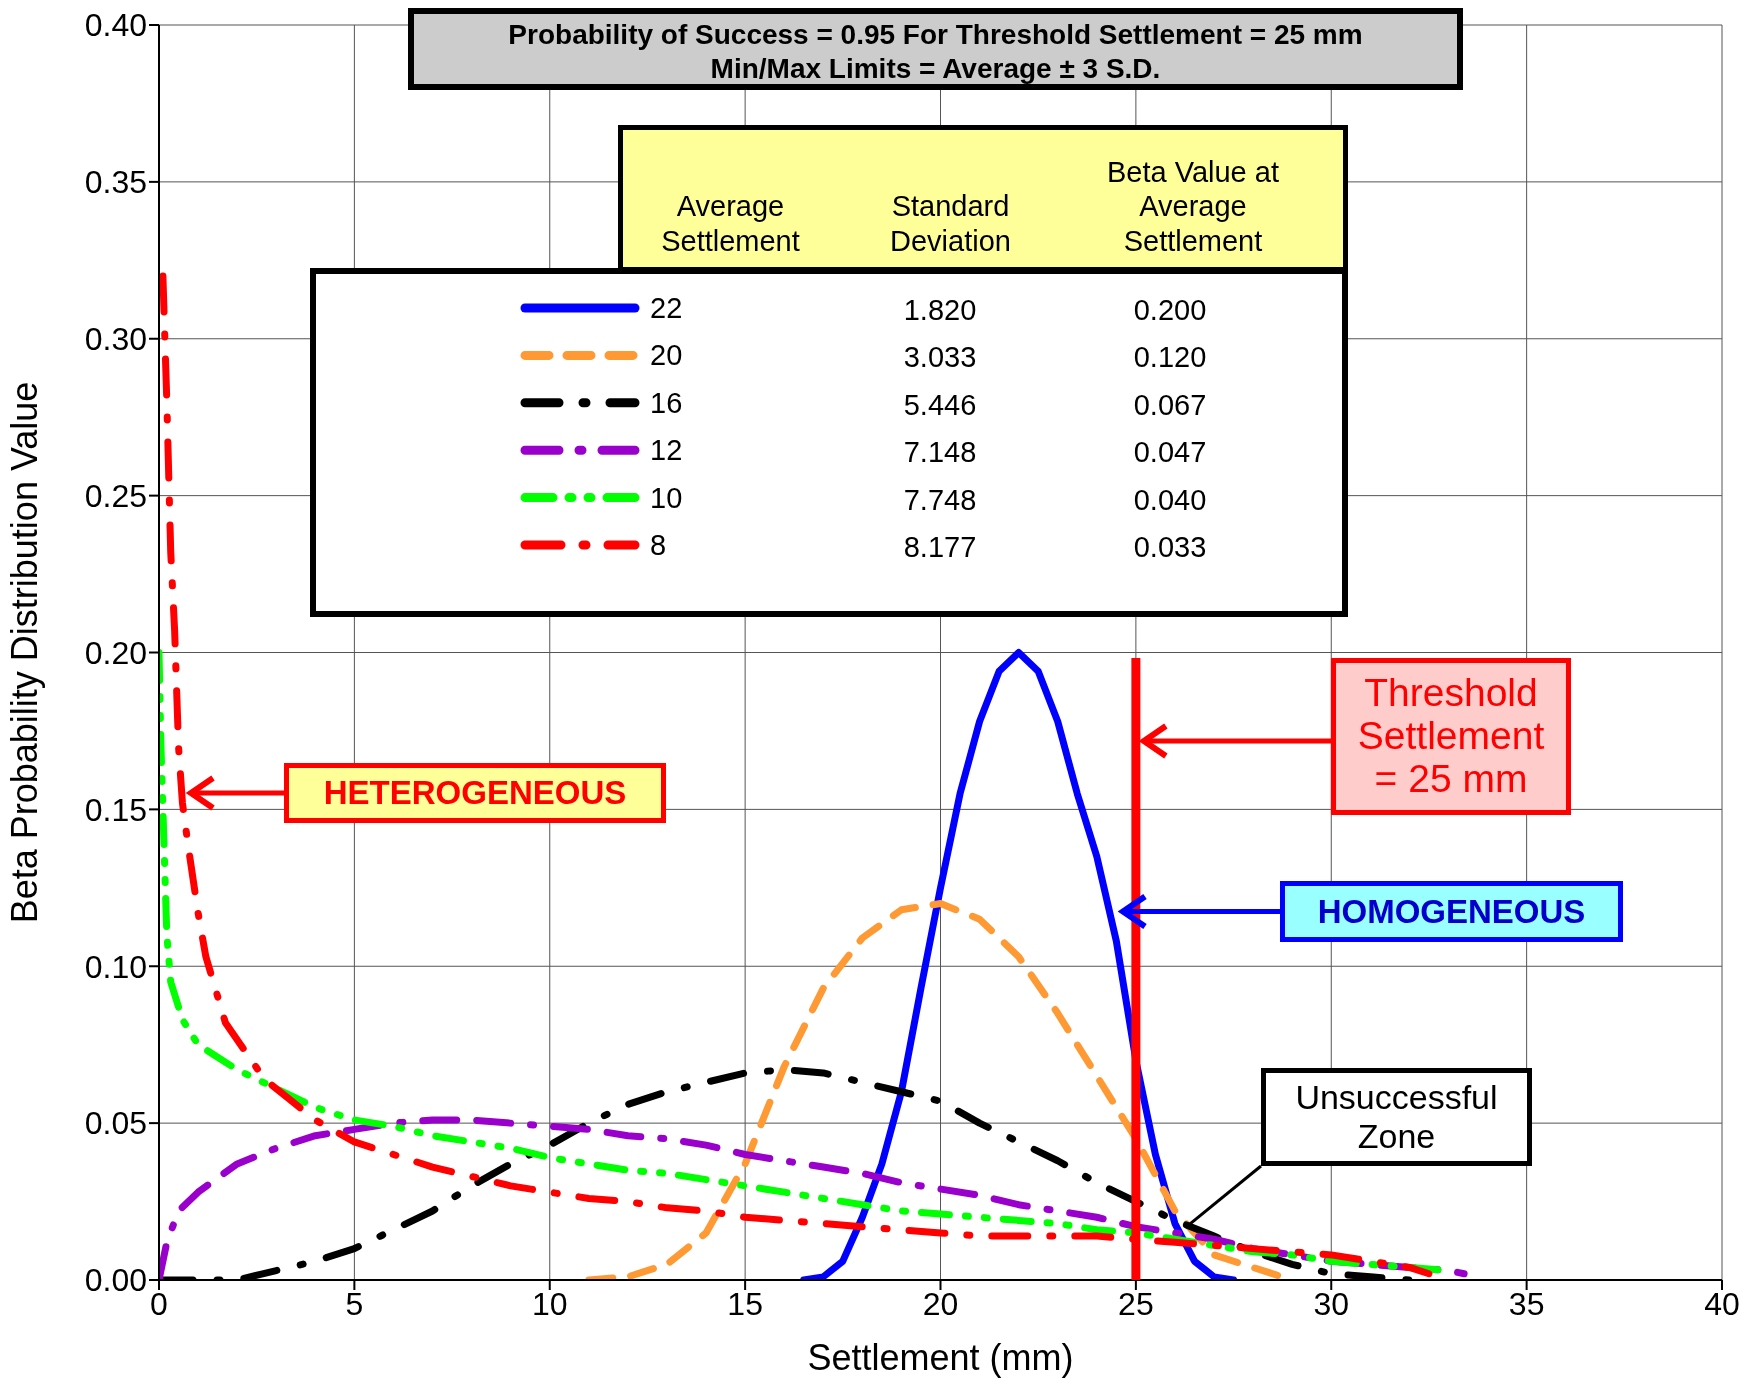  I want to click on annotation: 5.446, so click(940, 405).